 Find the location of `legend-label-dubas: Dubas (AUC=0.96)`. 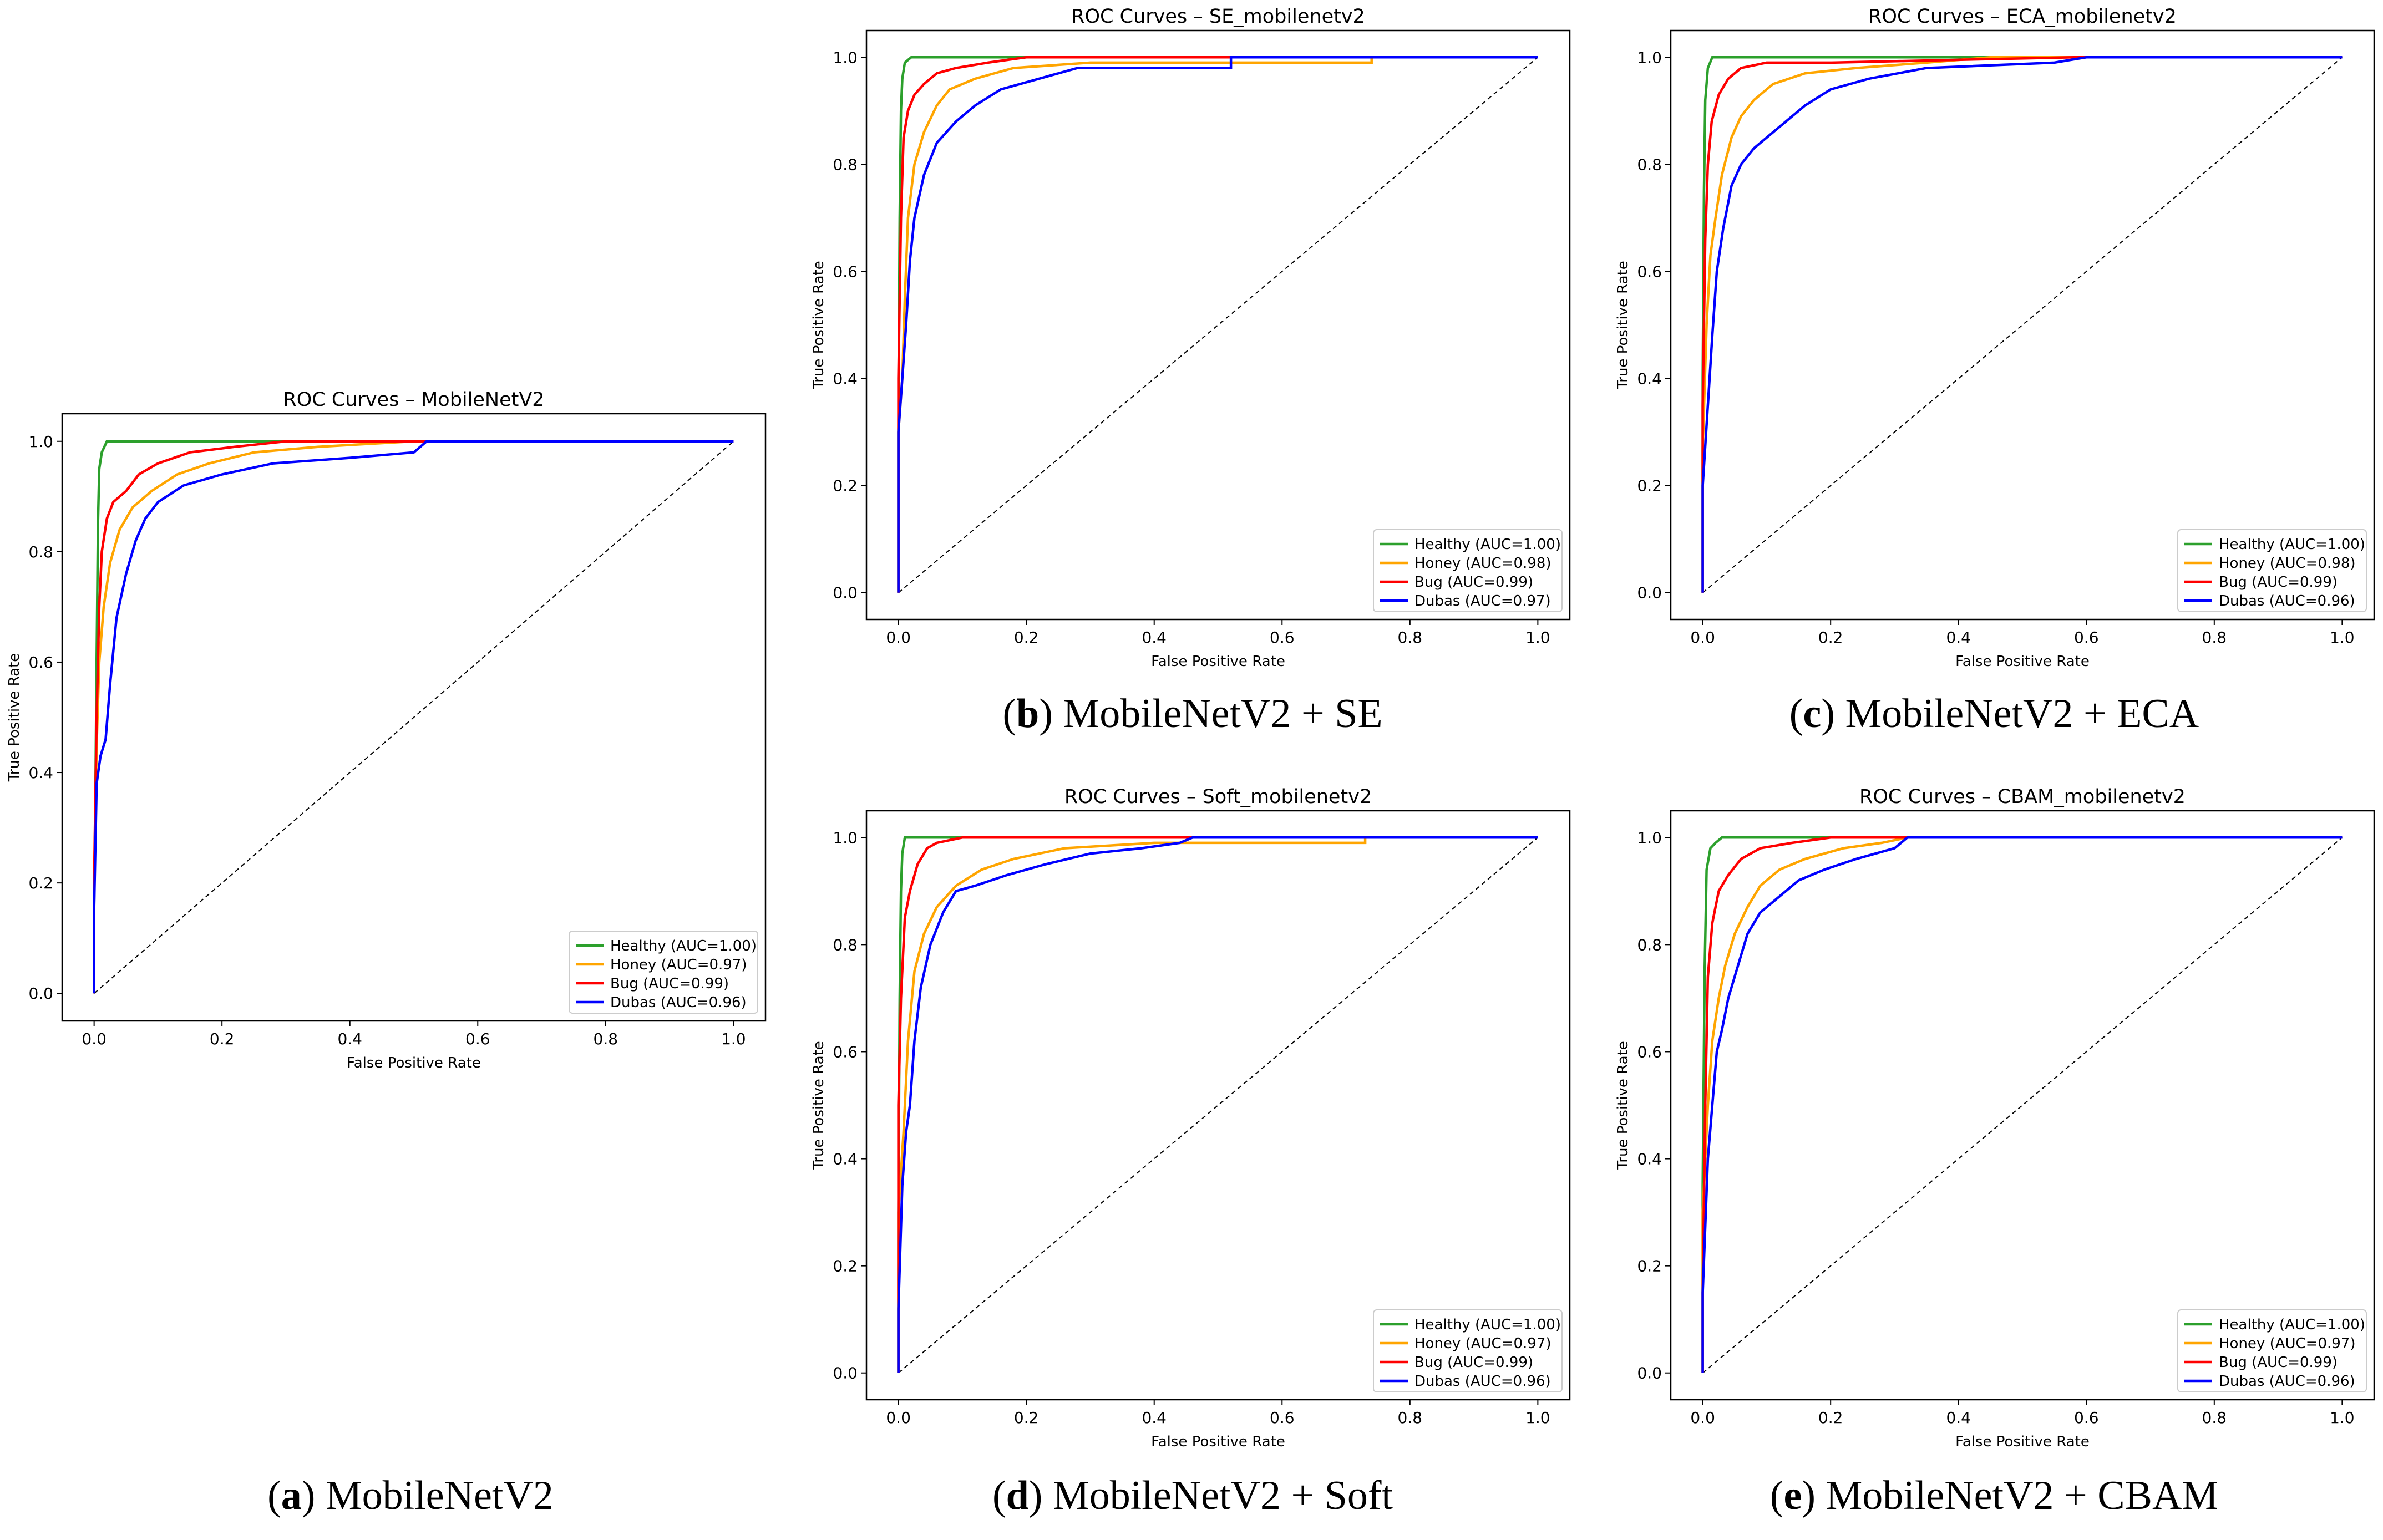

legend-label-dubas: Dubas (AUC=0.96) is located at coordinates (2287, 601).